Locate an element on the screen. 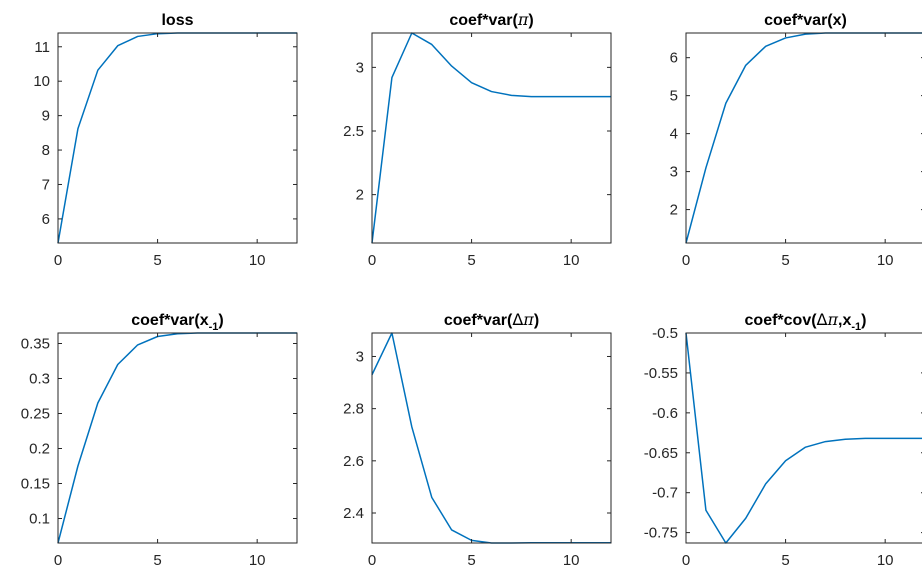 This screenshot has height=578, width=922. subplot-title: coef*cov(Δπ,x-1​) is located at coordinates (806, 321).